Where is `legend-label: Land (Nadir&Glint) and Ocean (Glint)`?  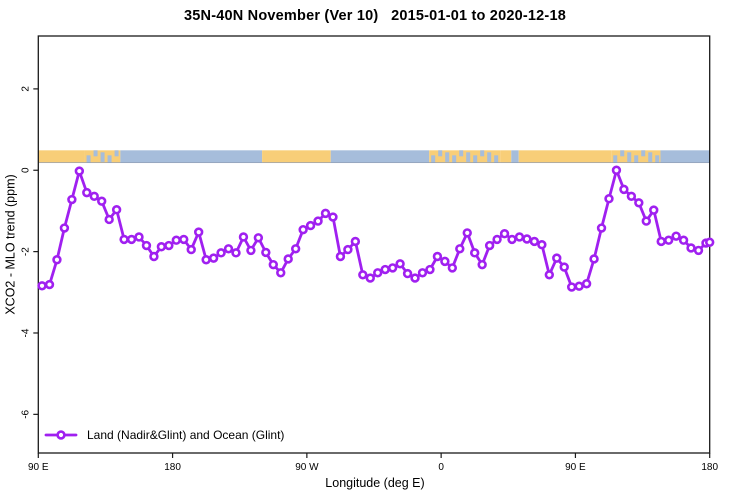
legend-label: Land (Nadir&Glint) and Ocean (Glint) is located at coordinates (186, 435).